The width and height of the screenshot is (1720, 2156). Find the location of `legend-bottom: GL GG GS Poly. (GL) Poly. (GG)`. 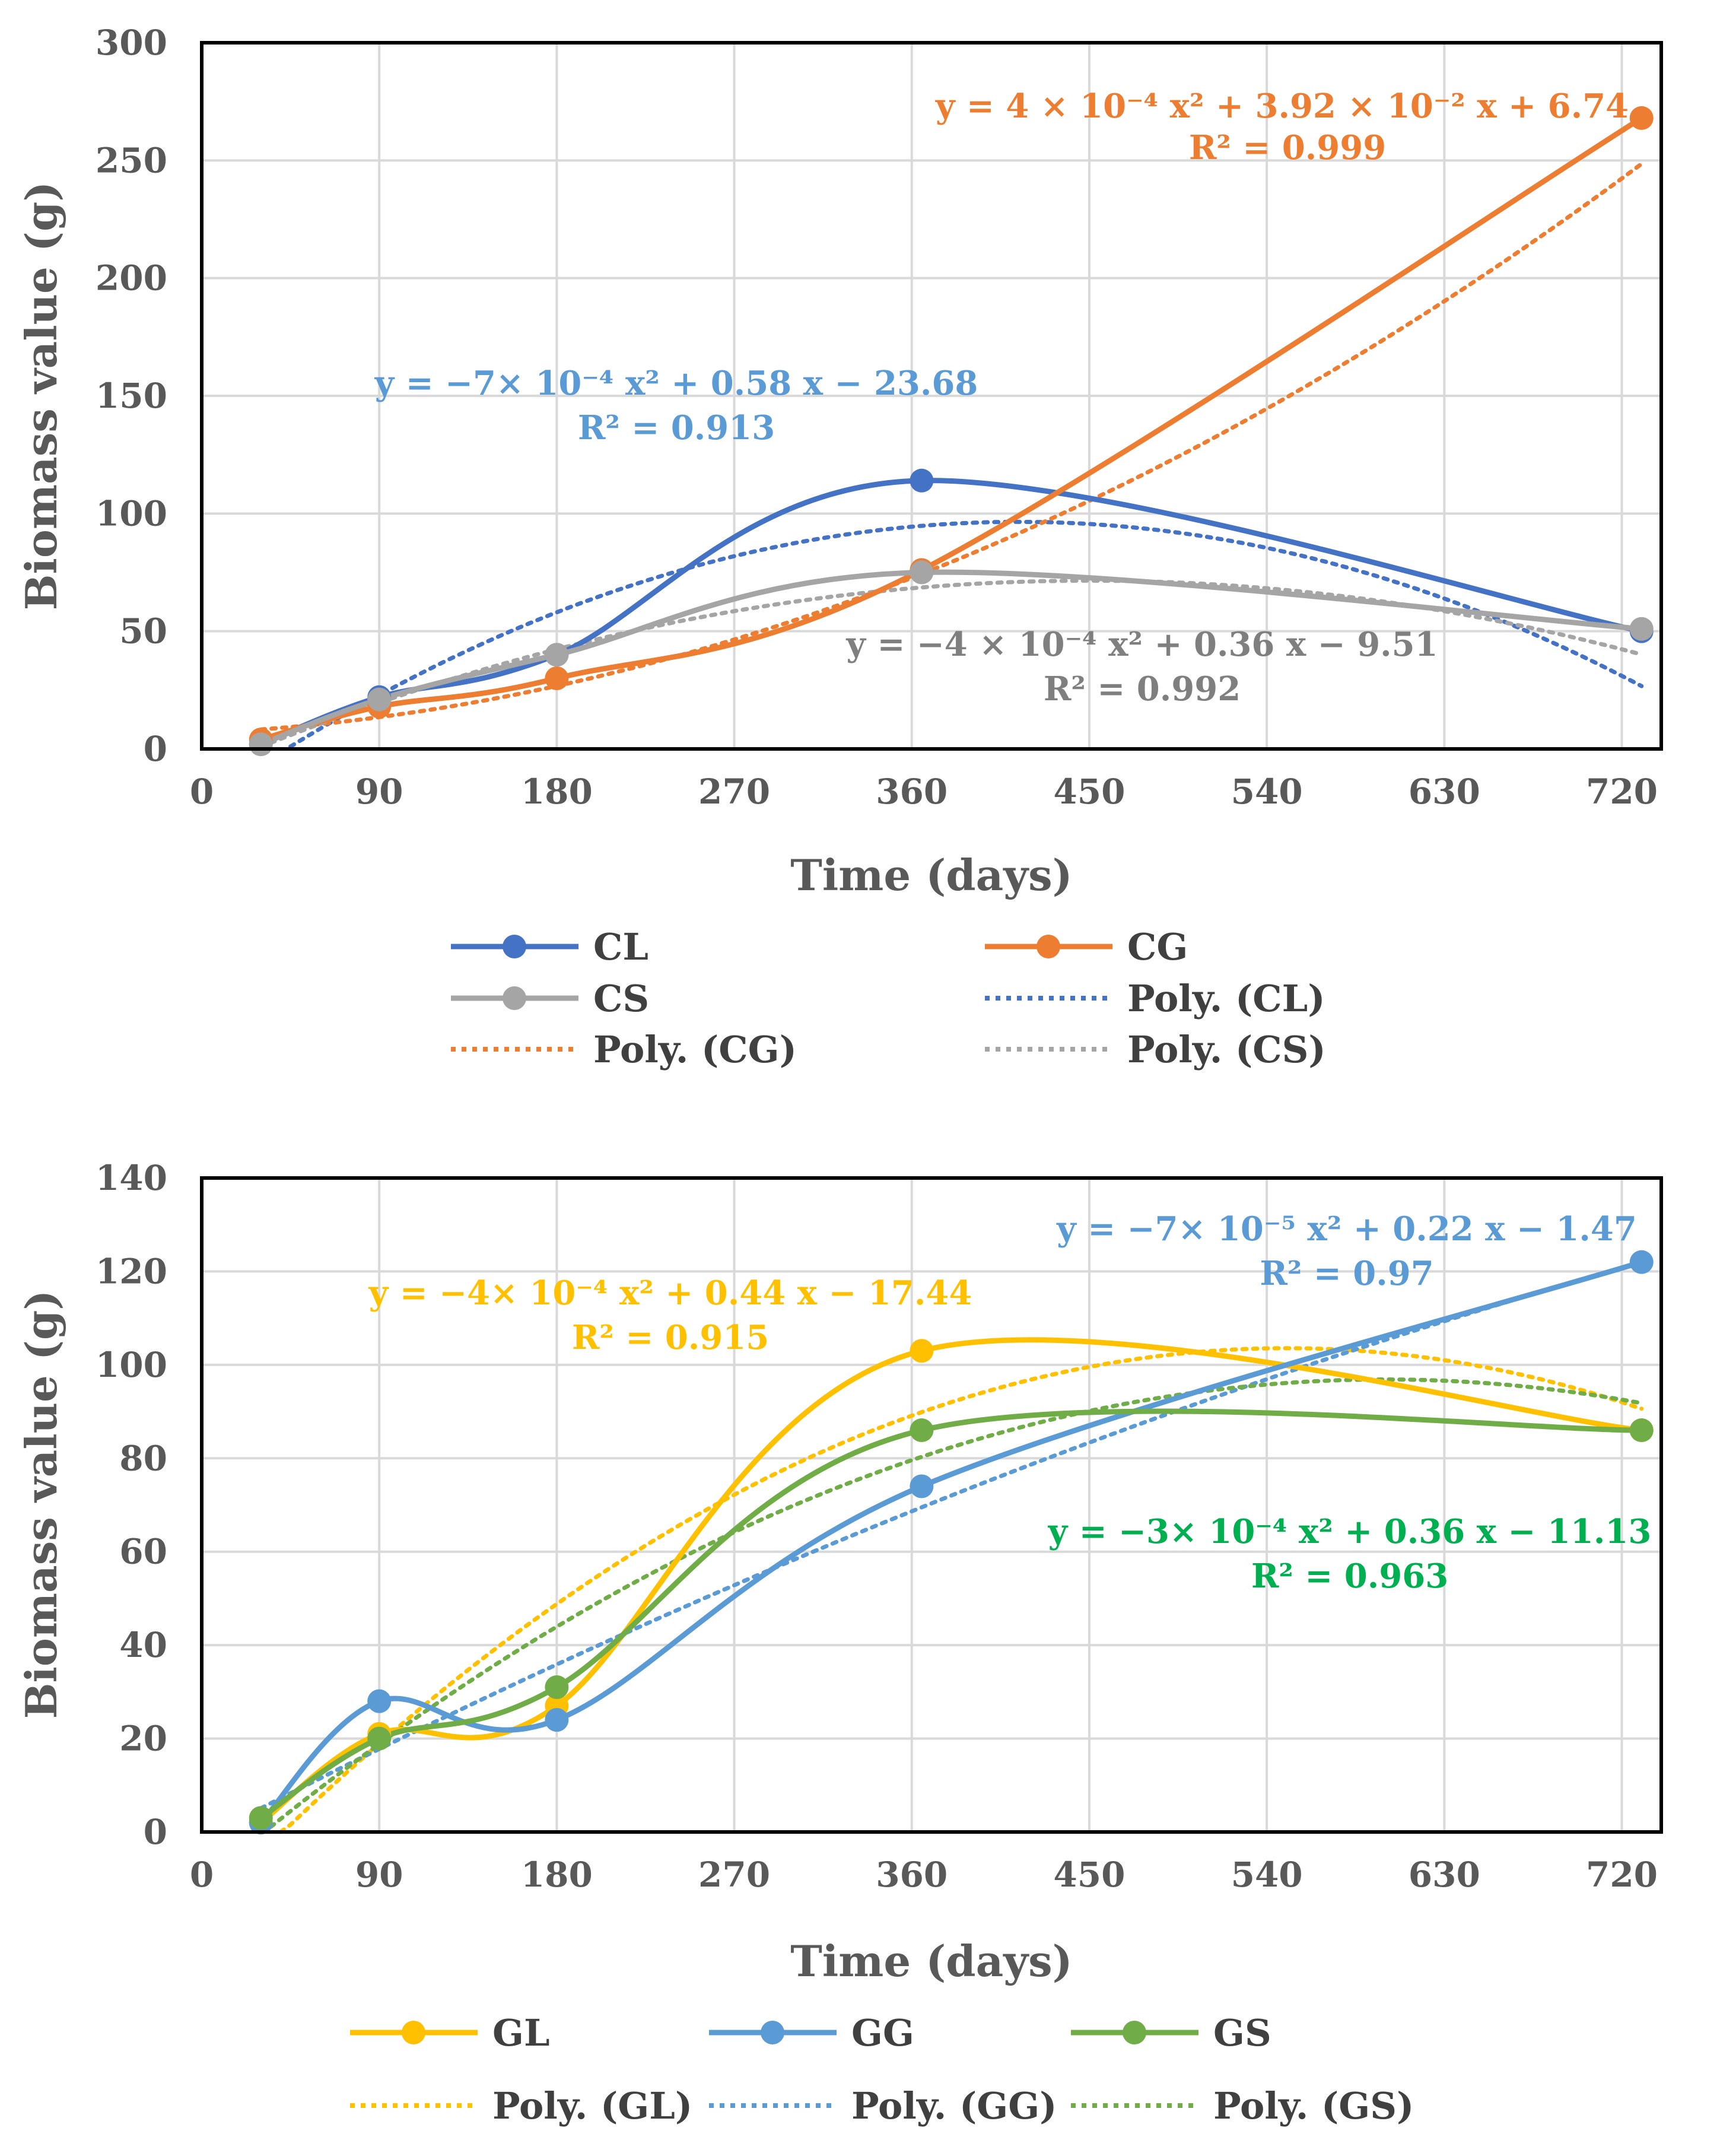

legend-bottom: GL GG GS Poly. (GL) Poly. (GG) is located at coordinates (882, 2069).